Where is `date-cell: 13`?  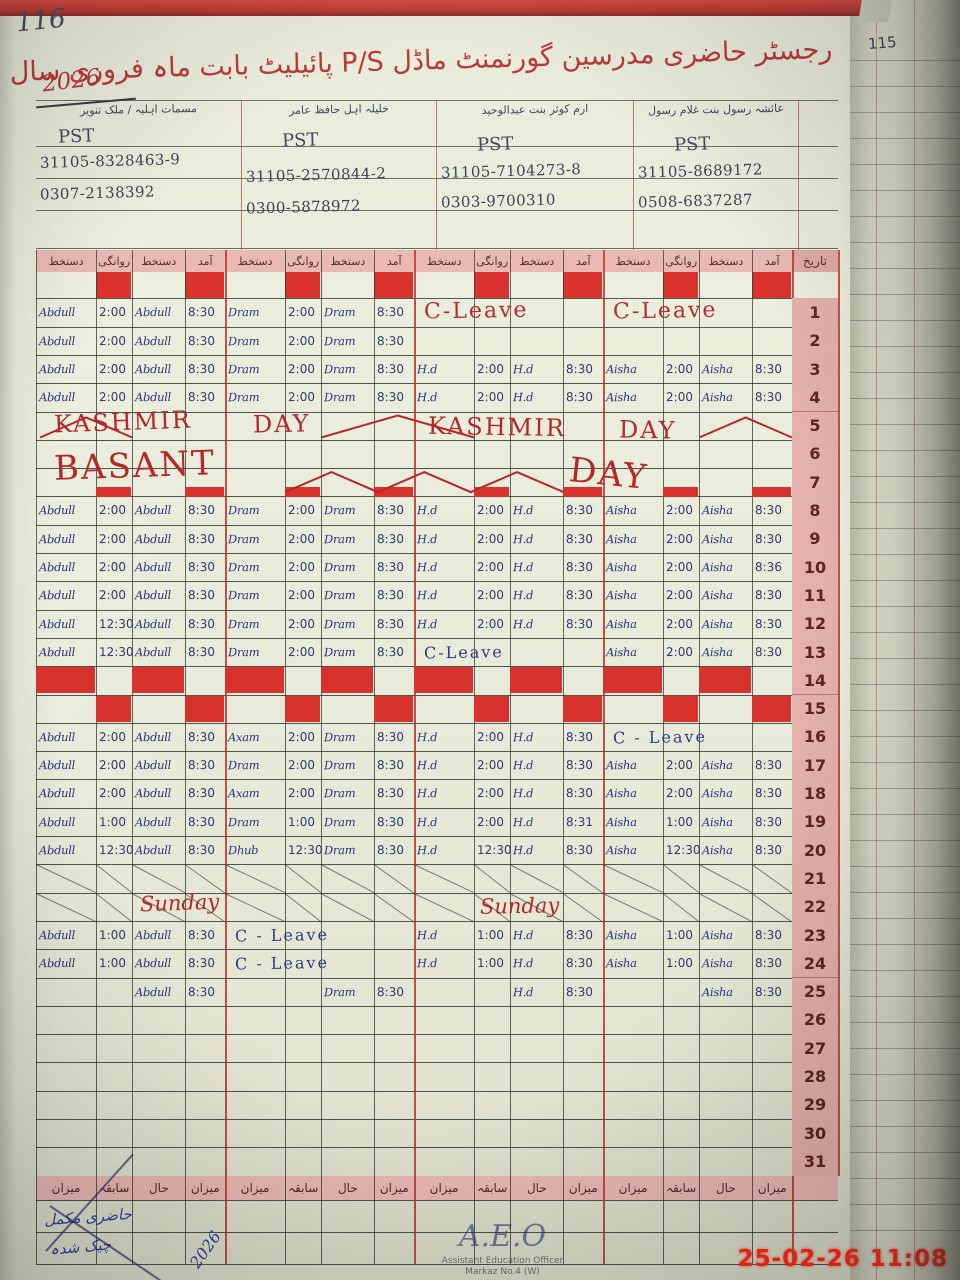 date-cell: 13 is located at coordinates (815, 652).